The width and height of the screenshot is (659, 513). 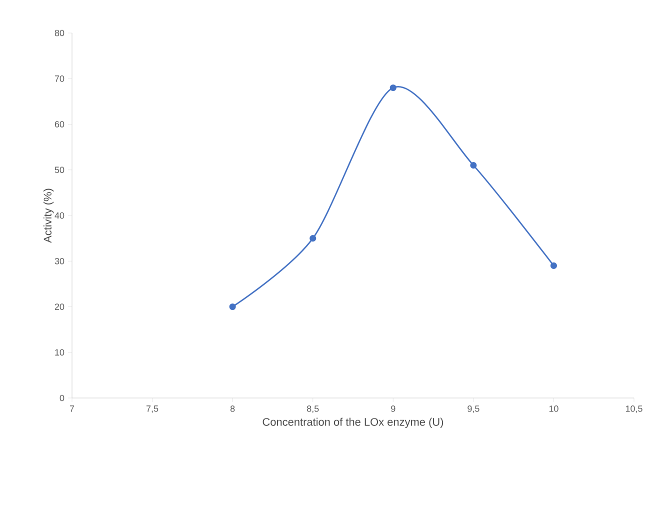 What do you see at coordinates (59, 307) in the screenshot?
I see `y-tick-label: 20` at bounding box center [59, 307].